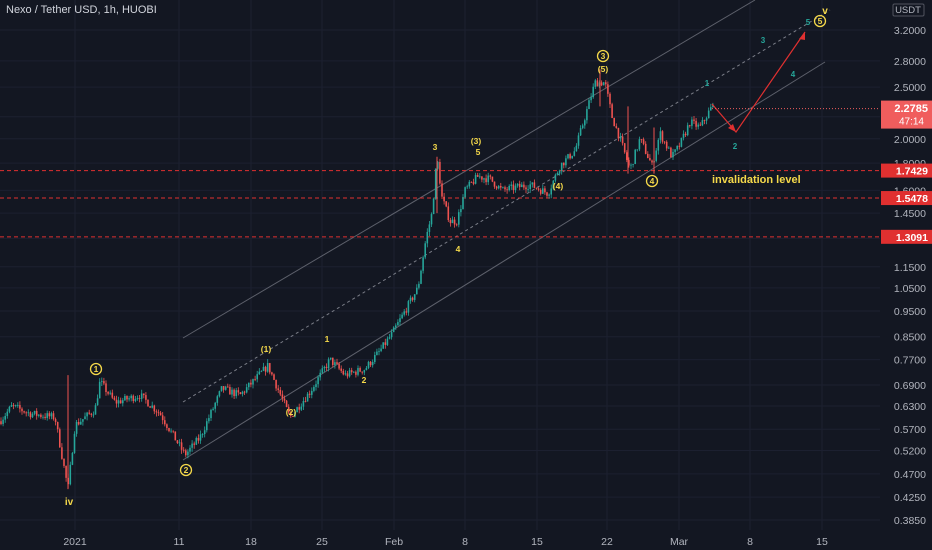 Image resolution: width=932 pixels, height=550 pixels. Describe the element at coordinates (910, 521) in the screenshot. I see `y-tick-label: 0.3850` at that location.